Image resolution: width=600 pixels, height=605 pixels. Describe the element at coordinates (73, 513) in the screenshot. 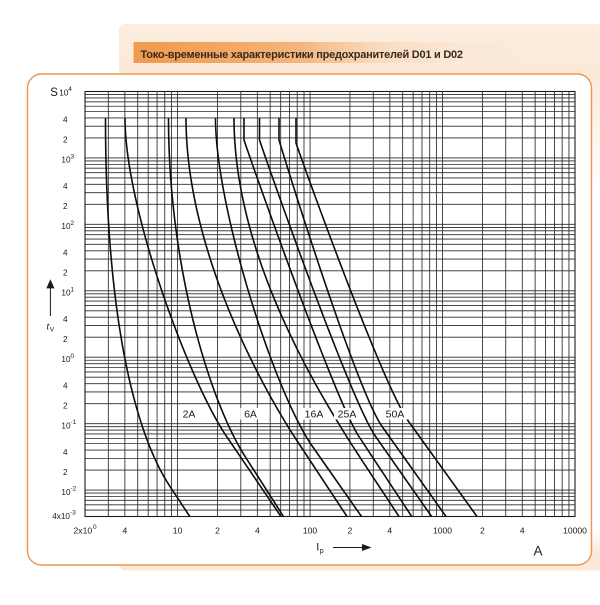

I see `svg-text: -3` at that location.